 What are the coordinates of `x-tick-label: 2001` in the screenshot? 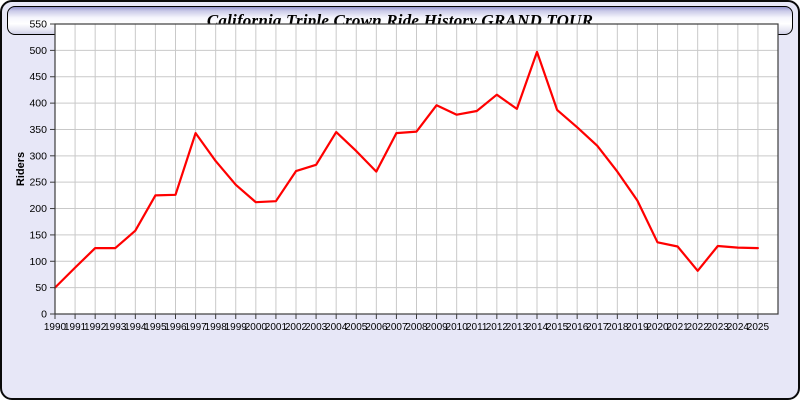 It's located at (276, 327).